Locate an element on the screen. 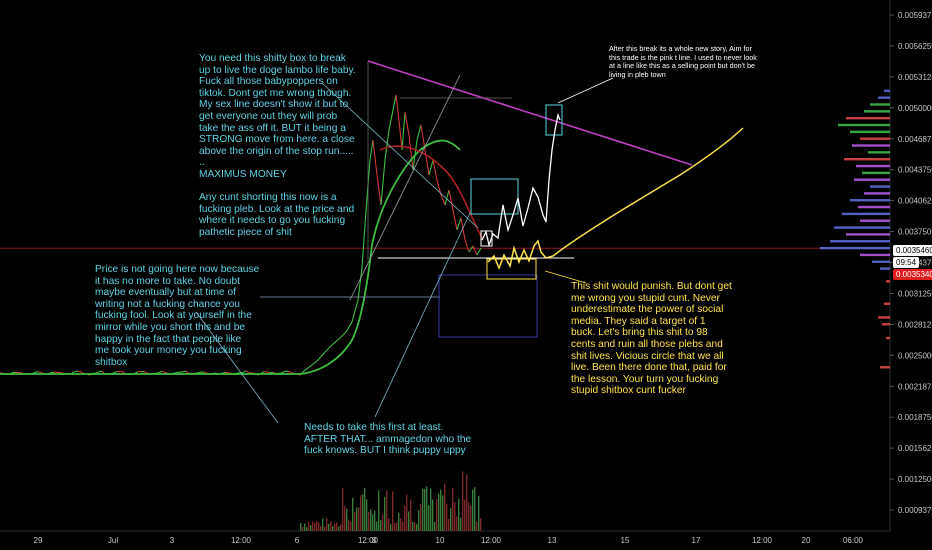  x-tick-label: 15 is located at coordinates (625, 540).